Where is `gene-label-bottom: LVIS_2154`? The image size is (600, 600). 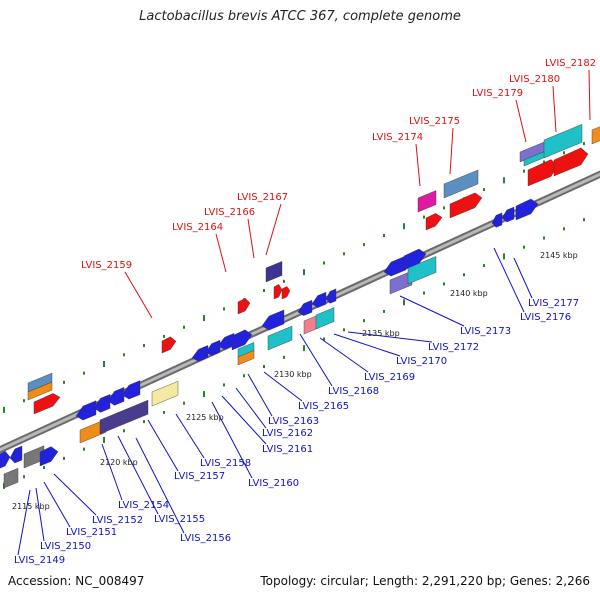 gene-label-bottom: LVIS_2154 is located at coordinates (143, 505).